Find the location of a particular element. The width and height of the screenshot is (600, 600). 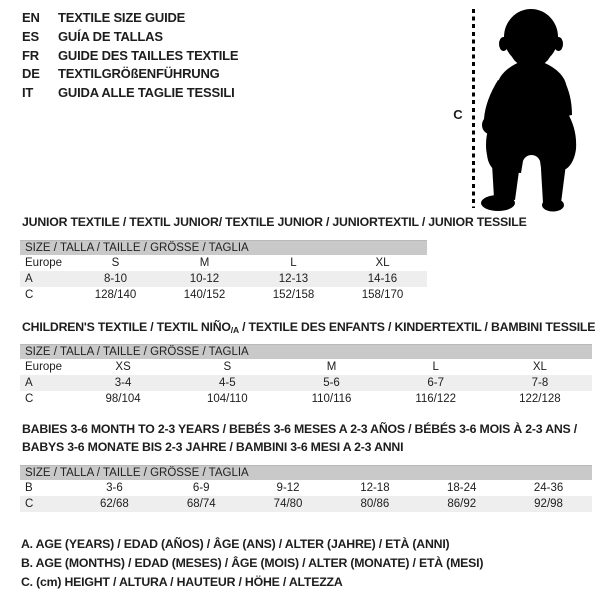

table-row: C 98/104 104/110 110/116 116/122 122/128 is located at coordinates (306, 399).